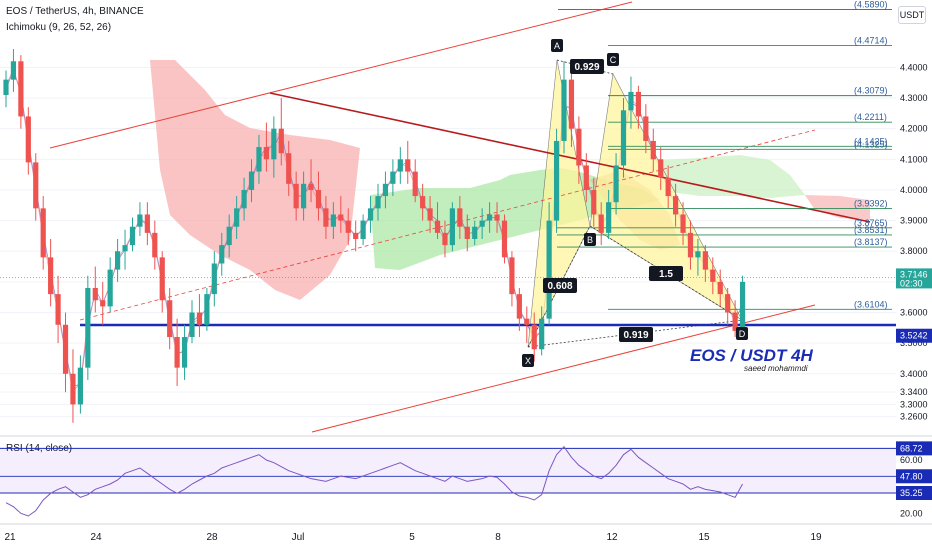 Image resolution: width=932 pixels, height=555 pixels. I want to click on price-tick-label: 4.2000, so click(914, 129).